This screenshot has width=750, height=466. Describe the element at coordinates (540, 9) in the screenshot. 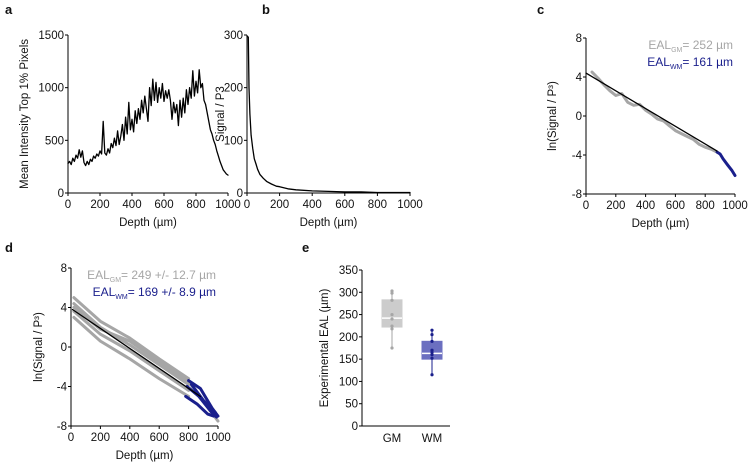

I see `panel-label: c` at that location.